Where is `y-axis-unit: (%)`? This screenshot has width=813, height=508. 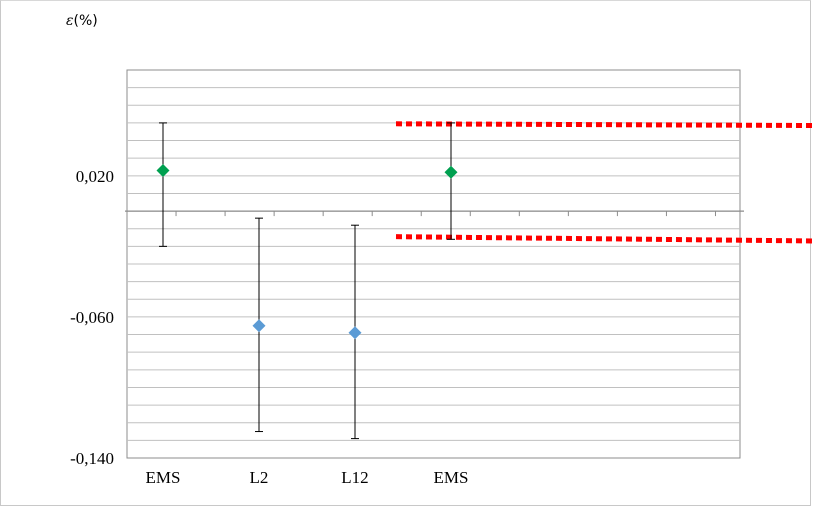 y-axis-unit: (%) is located at coordinates (85, 21).